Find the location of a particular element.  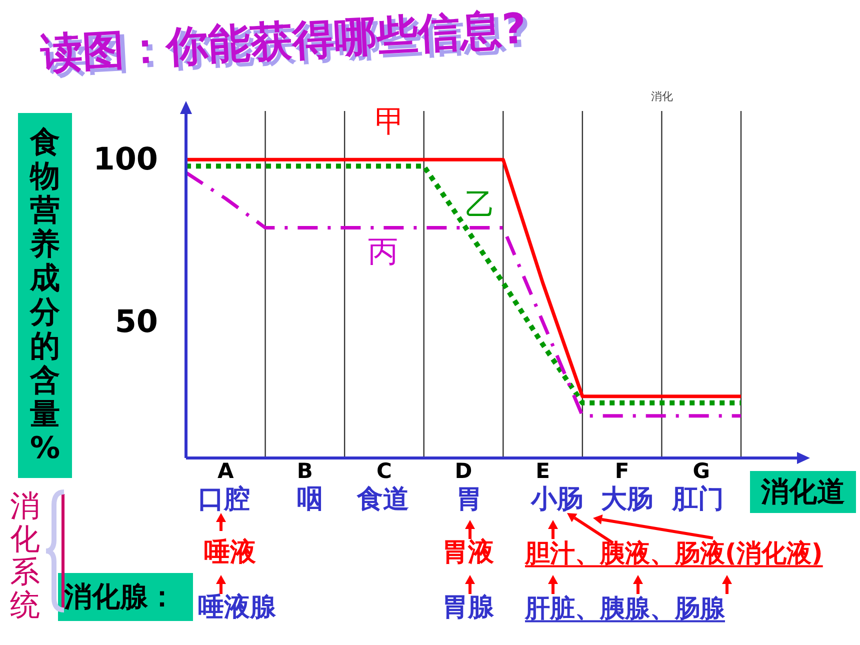

series-label: 乙 is located at coordinates (480, 205).